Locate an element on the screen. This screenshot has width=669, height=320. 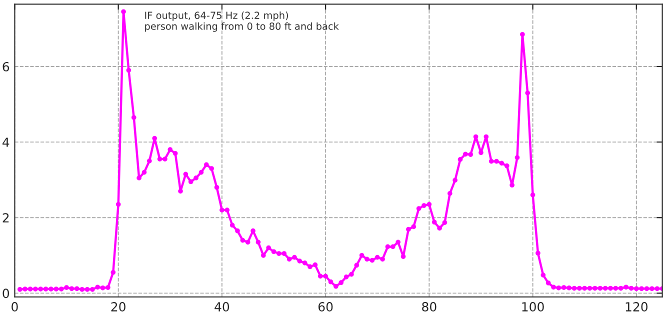
x-tick-label: 100 is located at coordinates (533, 307).